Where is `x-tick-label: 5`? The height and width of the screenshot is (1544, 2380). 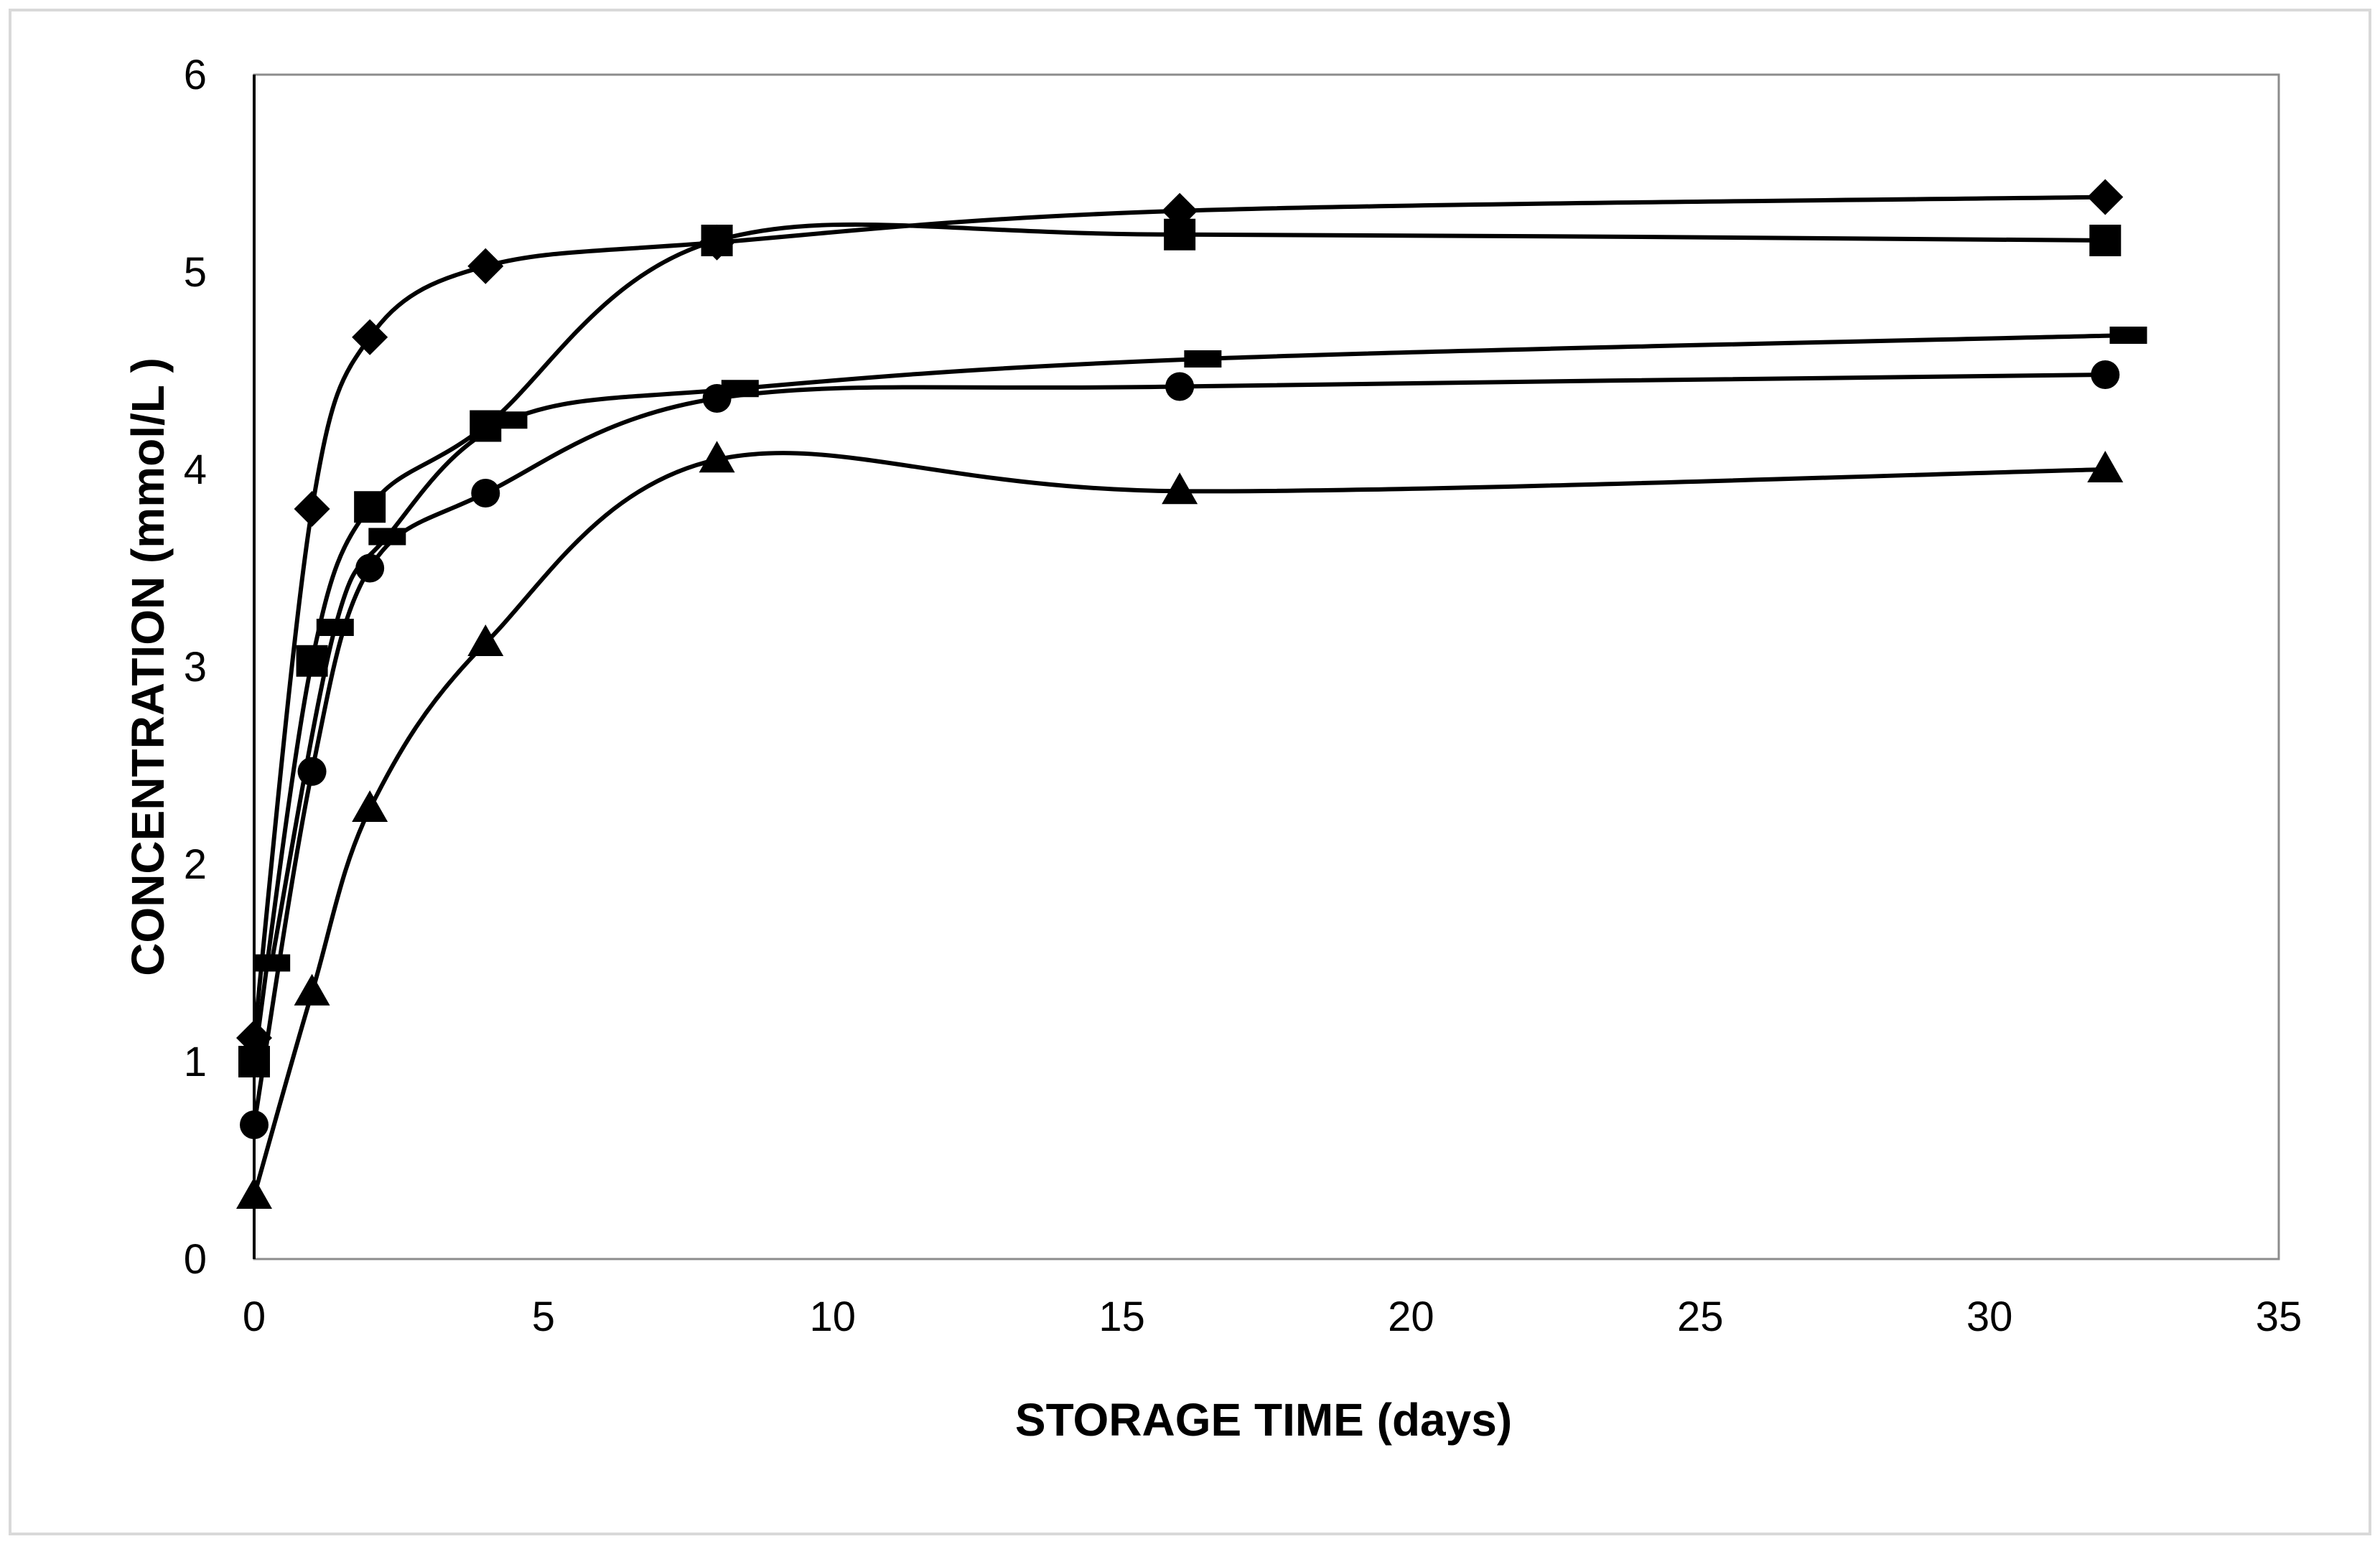
x-tick-label: 5 is located at coordinates (543, 1317).